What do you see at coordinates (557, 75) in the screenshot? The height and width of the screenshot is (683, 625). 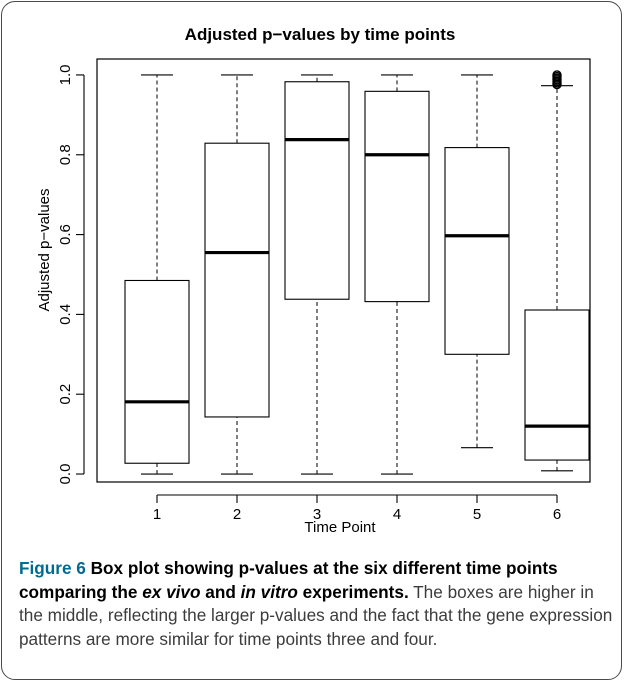 I see `outlier-point` at bounding box center [557, 75].